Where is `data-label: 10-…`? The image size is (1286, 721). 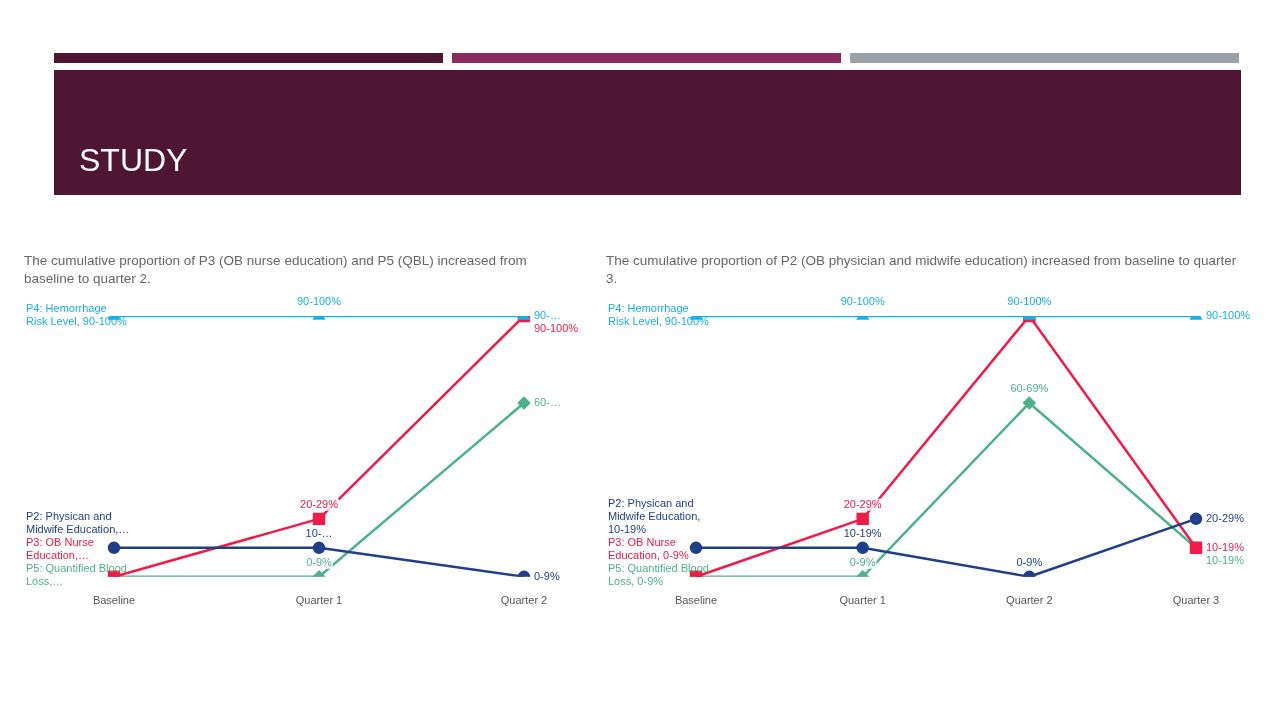 data-label: 10-… is located at coordinates (319, 532).